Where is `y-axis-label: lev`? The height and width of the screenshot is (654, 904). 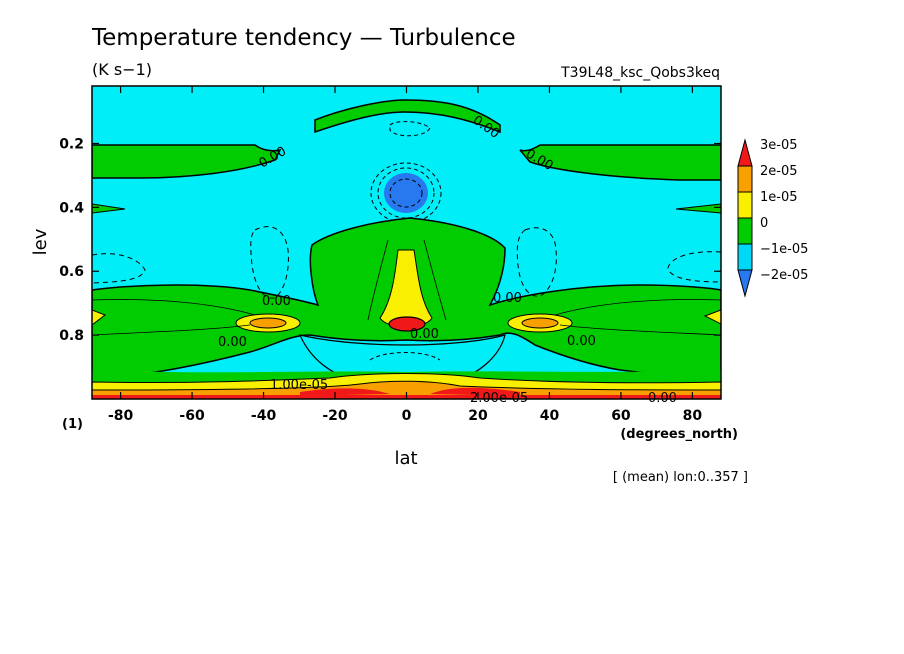 y-axis-label: lev is located at coordinates (40, 241).